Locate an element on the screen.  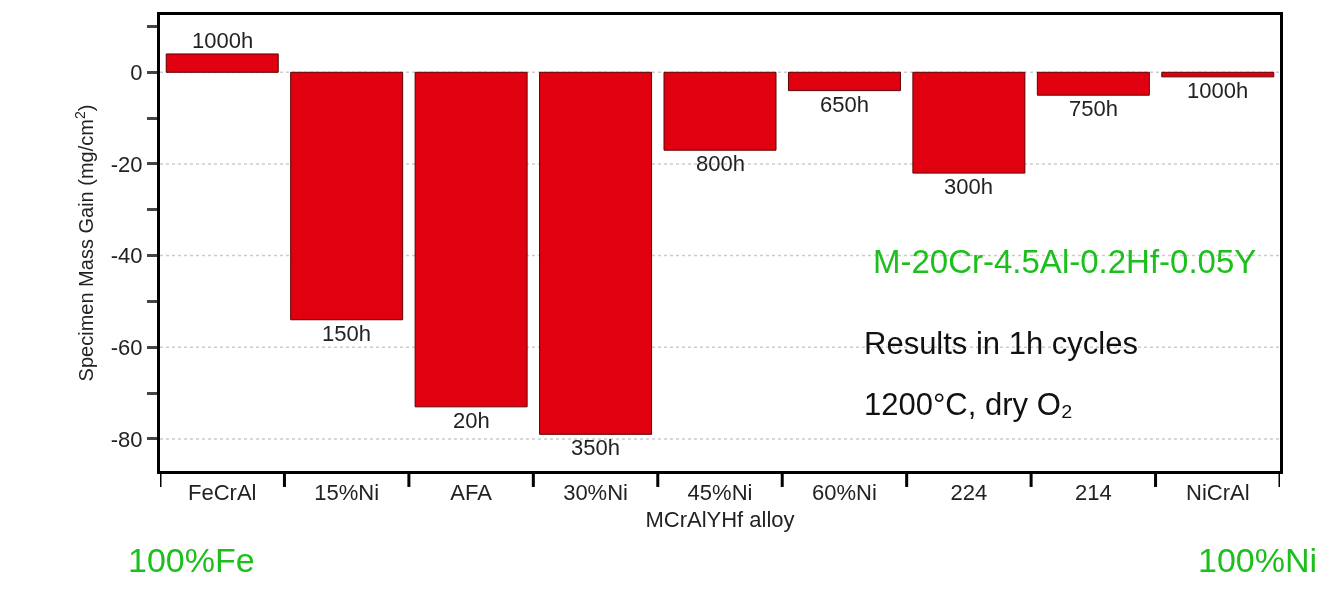
annotation: 150h is located at coordinates (346, 333).